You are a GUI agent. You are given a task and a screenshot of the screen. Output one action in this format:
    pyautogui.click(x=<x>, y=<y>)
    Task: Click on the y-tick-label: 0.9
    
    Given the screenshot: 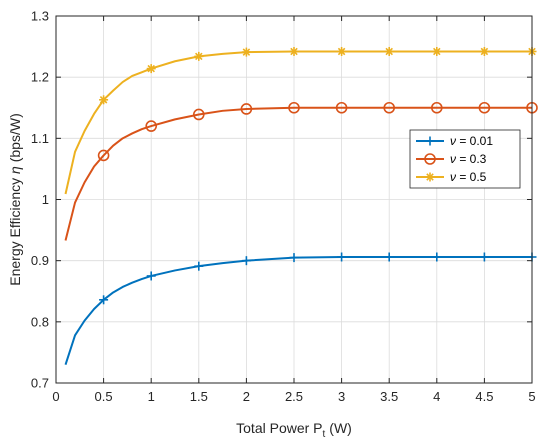 What is the action you would take?
    pyautogui.click(x=40, y=260)
    